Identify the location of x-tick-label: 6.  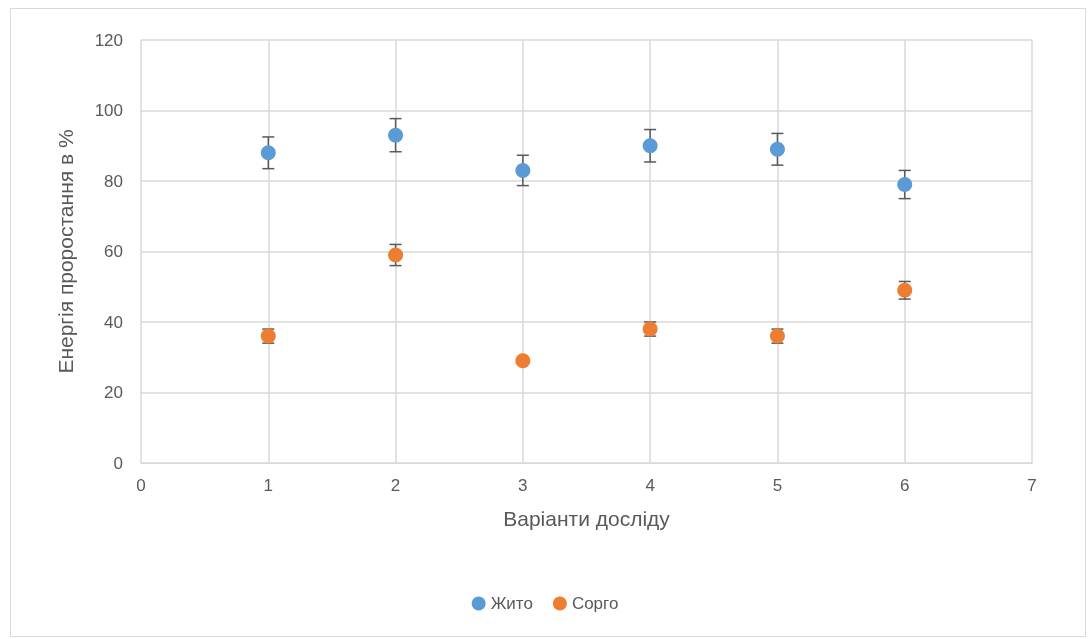
(904, 485).